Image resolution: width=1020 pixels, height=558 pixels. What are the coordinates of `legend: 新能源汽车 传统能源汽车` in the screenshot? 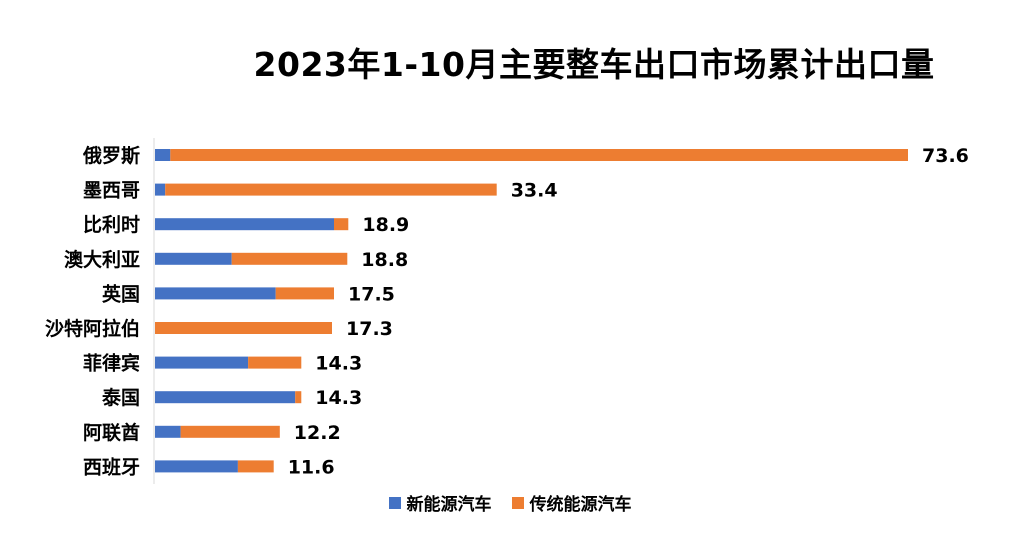 It's located at (510, 502).